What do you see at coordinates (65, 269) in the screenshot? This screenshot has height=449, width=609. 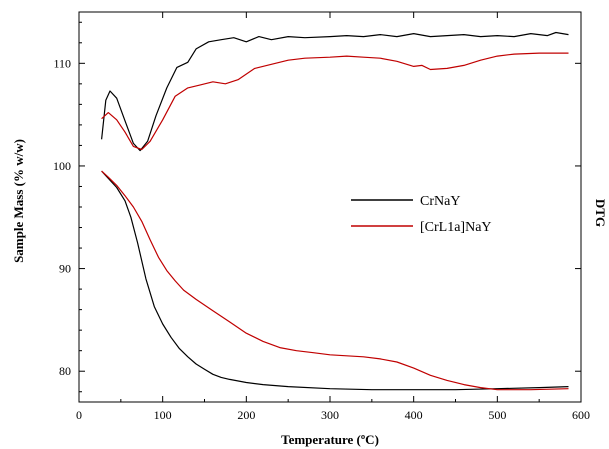 I see `y-tick-label: 90` at bounding box center [65, 269].